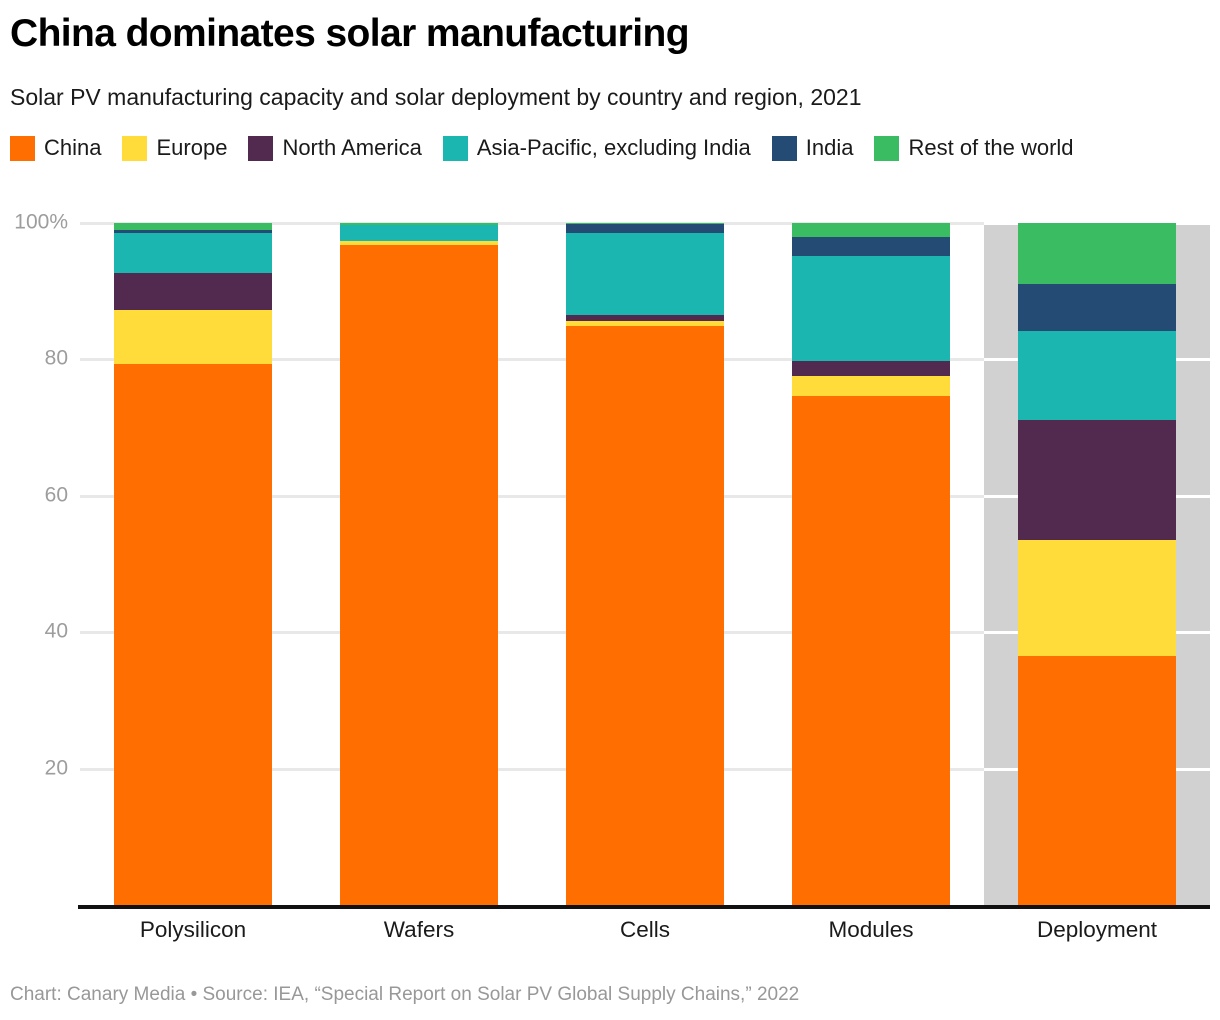 Image resolution: width=1220 pixels, height=1020 pixels. What do you see at coordinates (419, 224) in the screenshot?
I see `segment-wafers-rest-of-the-world` at bounding box center [419, 224].